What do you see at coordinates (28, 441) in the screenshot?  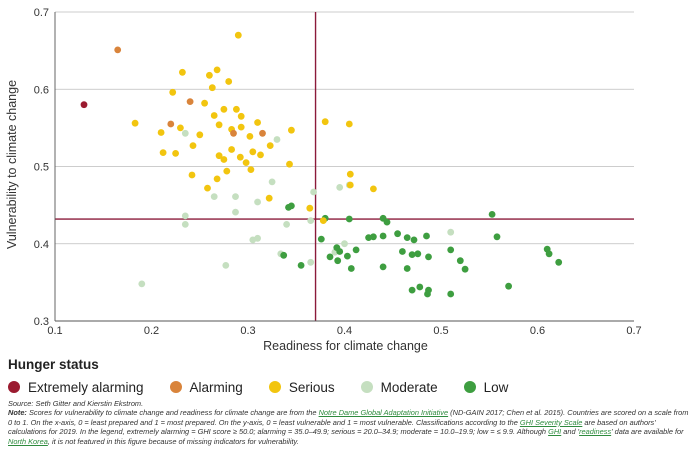 I see `north-korea-link: North Korea` at bounding box center [28, 441].